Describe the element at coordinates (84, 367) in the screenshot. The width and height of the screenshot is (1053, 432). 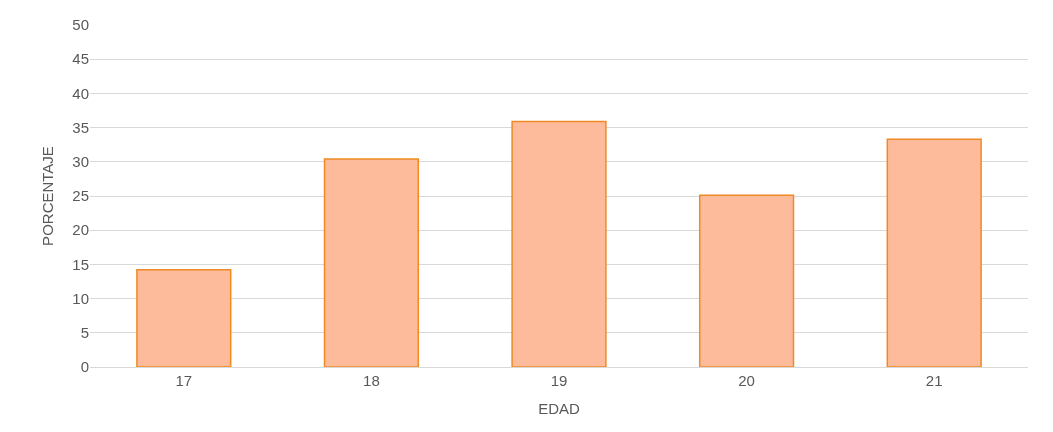
I see `y-tick-label: 0` at that location.